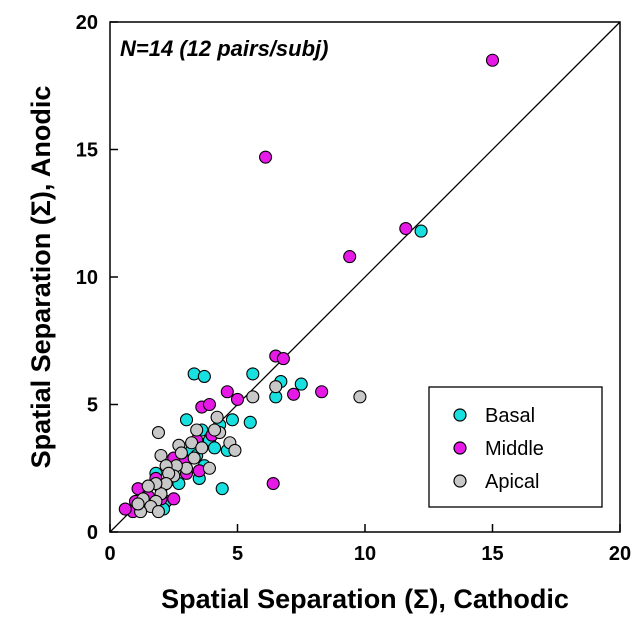  I want to click on x-tick-label: 15, so click(492, 554).